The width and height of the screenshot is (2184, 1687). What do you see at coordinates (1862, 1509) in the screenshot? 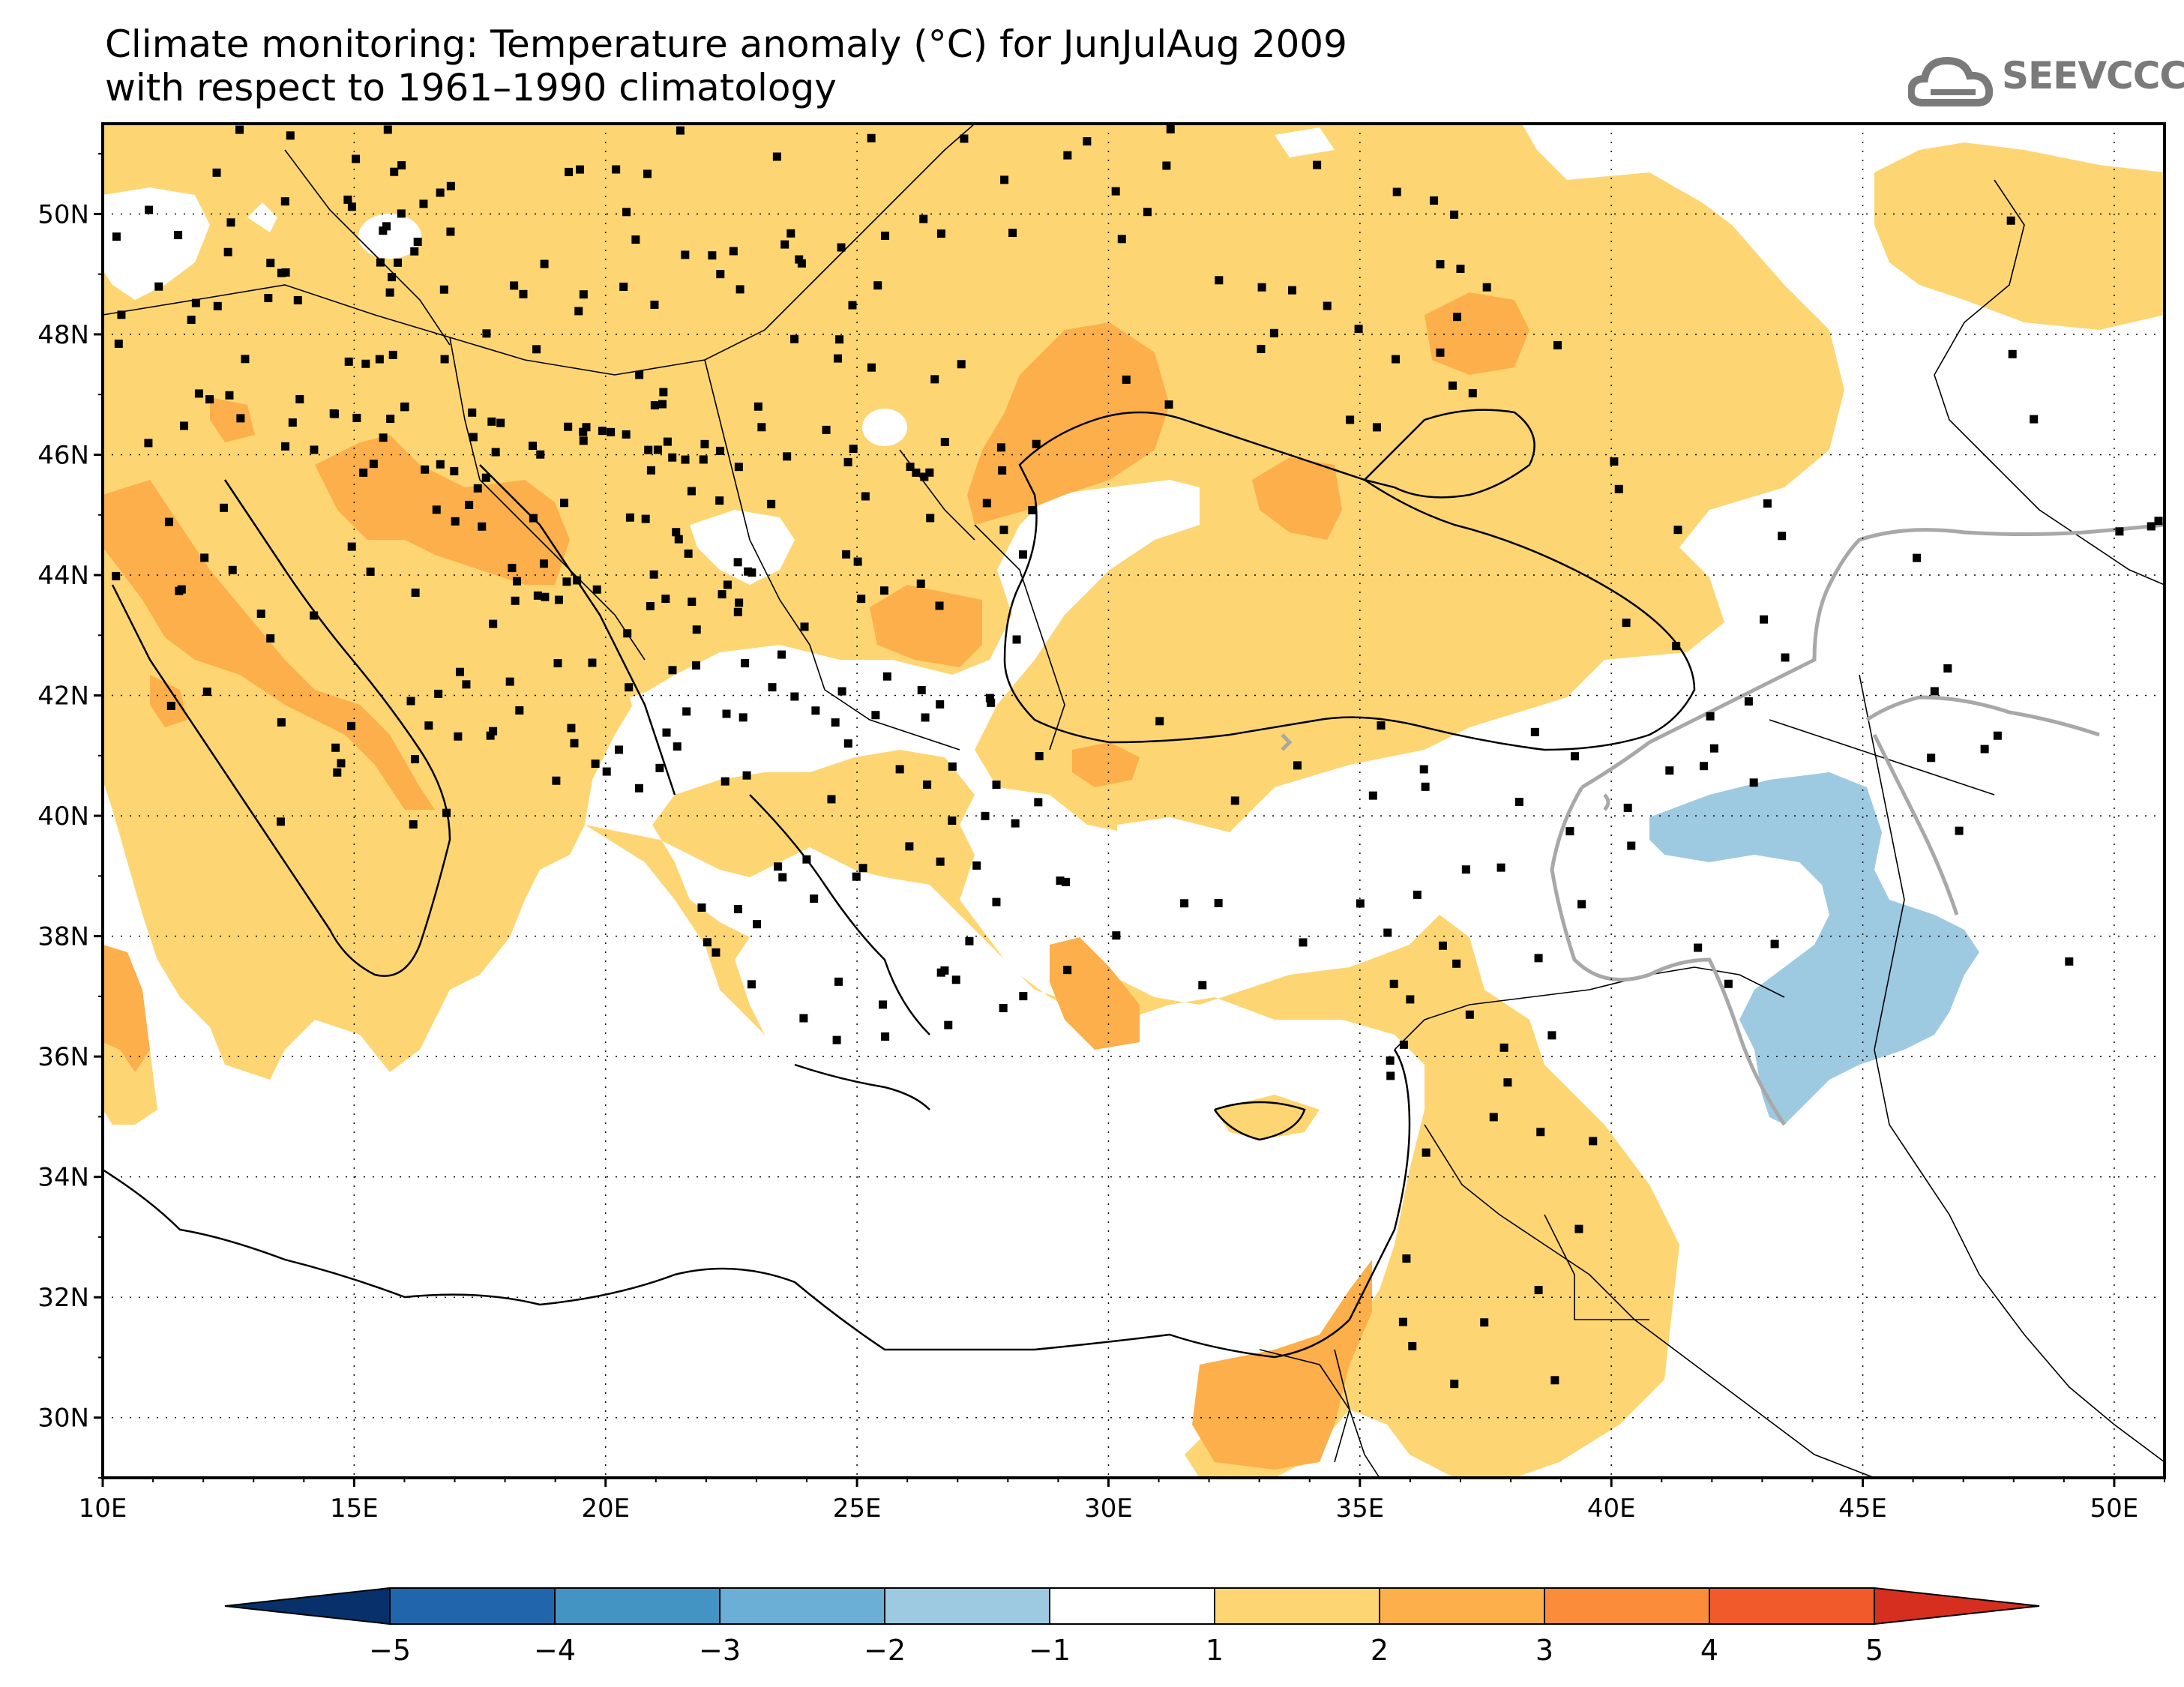
I see `x-tick-label: 45E` at bounding box center [1862, 1509].